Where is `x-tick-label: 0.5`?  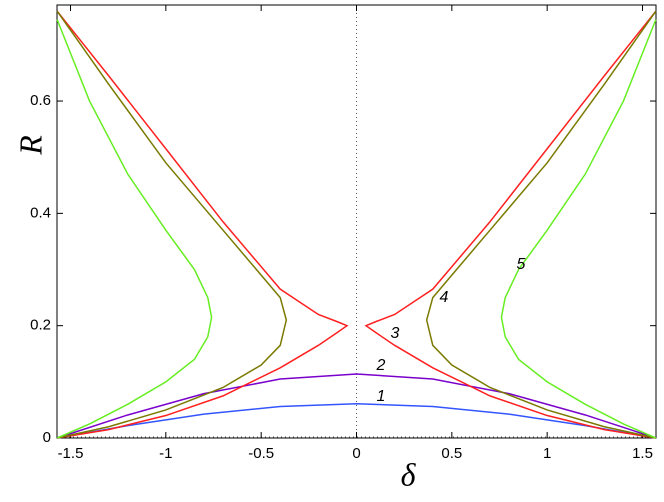
x-tick-label: 0.5 is located at coordinates (451, 453).